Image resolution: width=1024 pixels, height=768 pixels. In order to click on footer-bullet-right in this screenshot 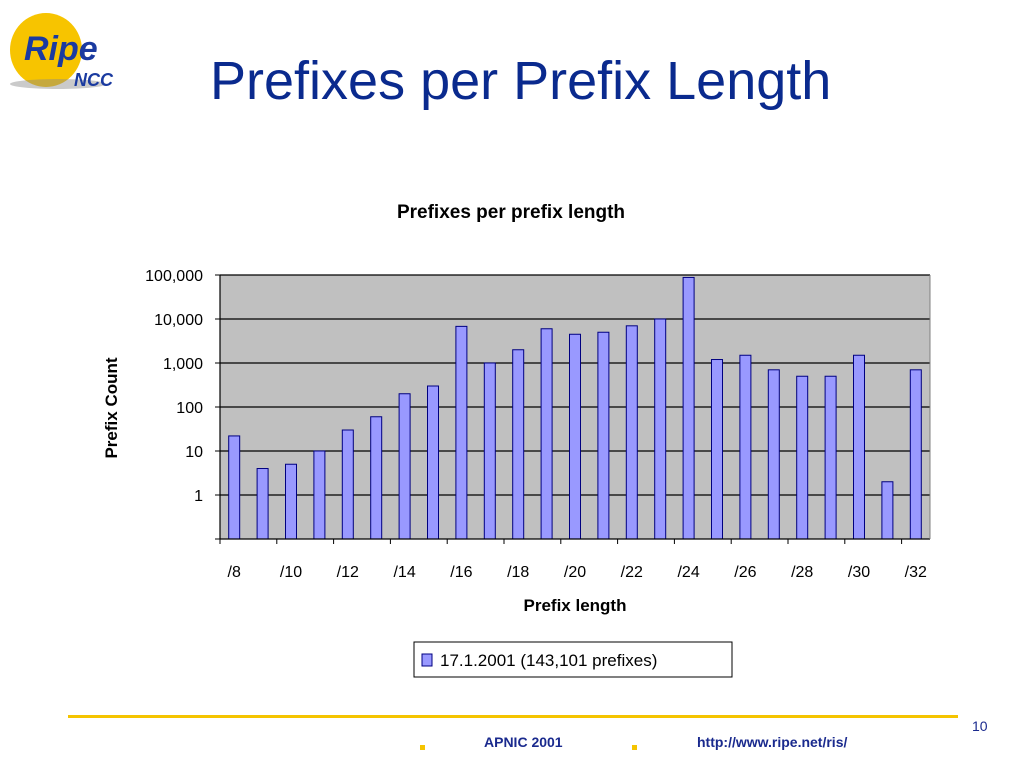, I will do `click(634, 747)`.